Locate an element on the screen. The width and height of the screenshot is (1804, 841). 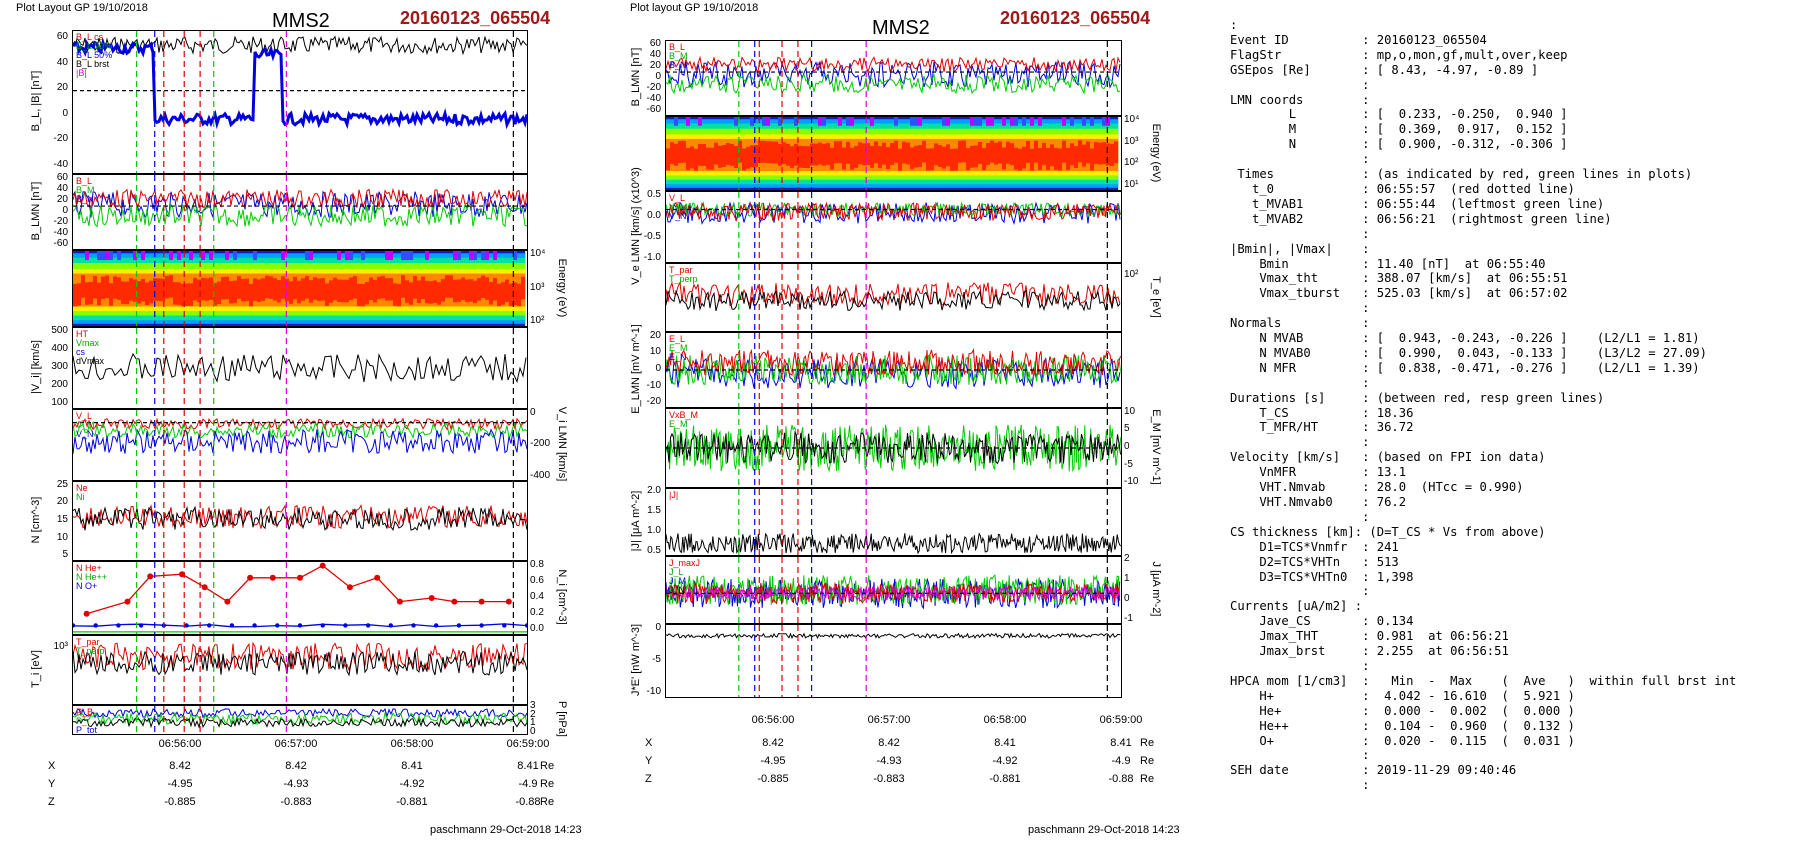
left-panel-4-ytick: 400 is located at coordinates (59, 348).